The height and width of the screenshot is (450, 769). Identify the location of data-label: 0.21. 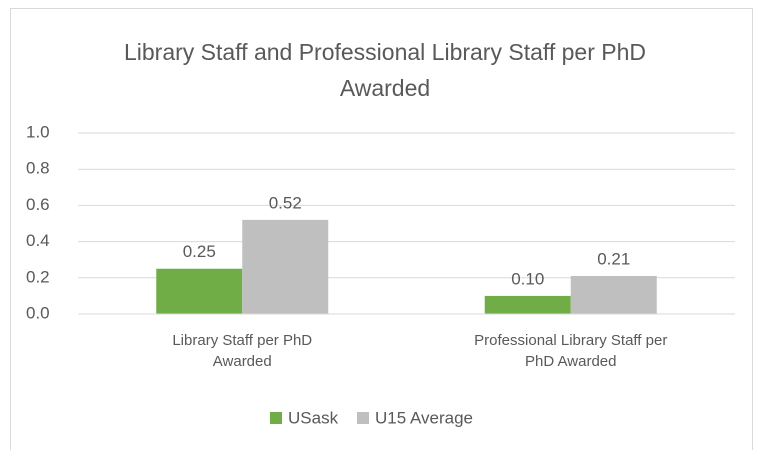
(613, 258).